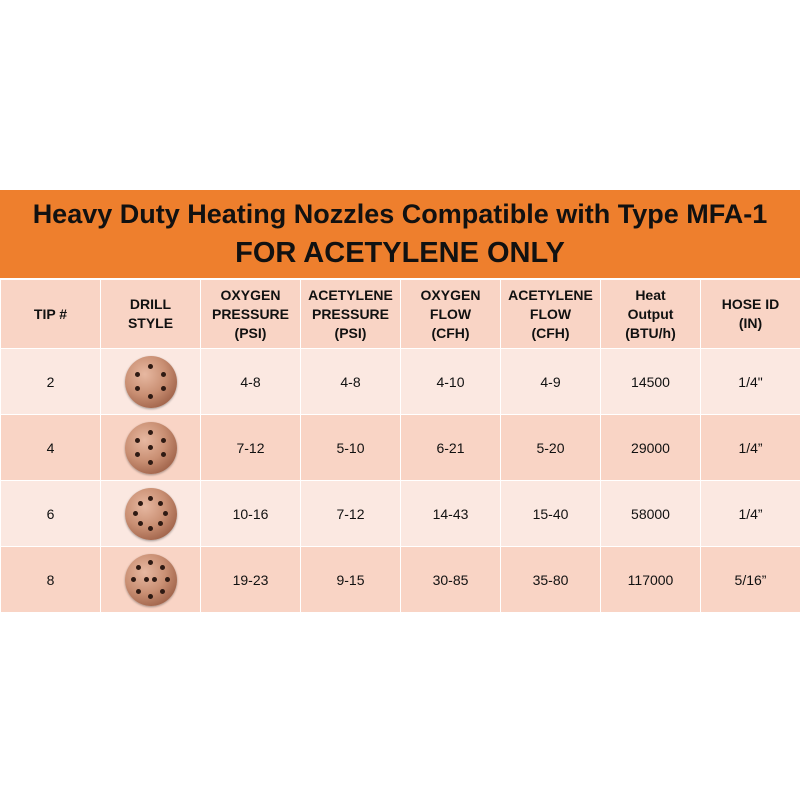 Image resolution: width=800 pixels, height=800 pixels. I want to click on oxygen-pressure-cell: 19-23, so click(250, 579).